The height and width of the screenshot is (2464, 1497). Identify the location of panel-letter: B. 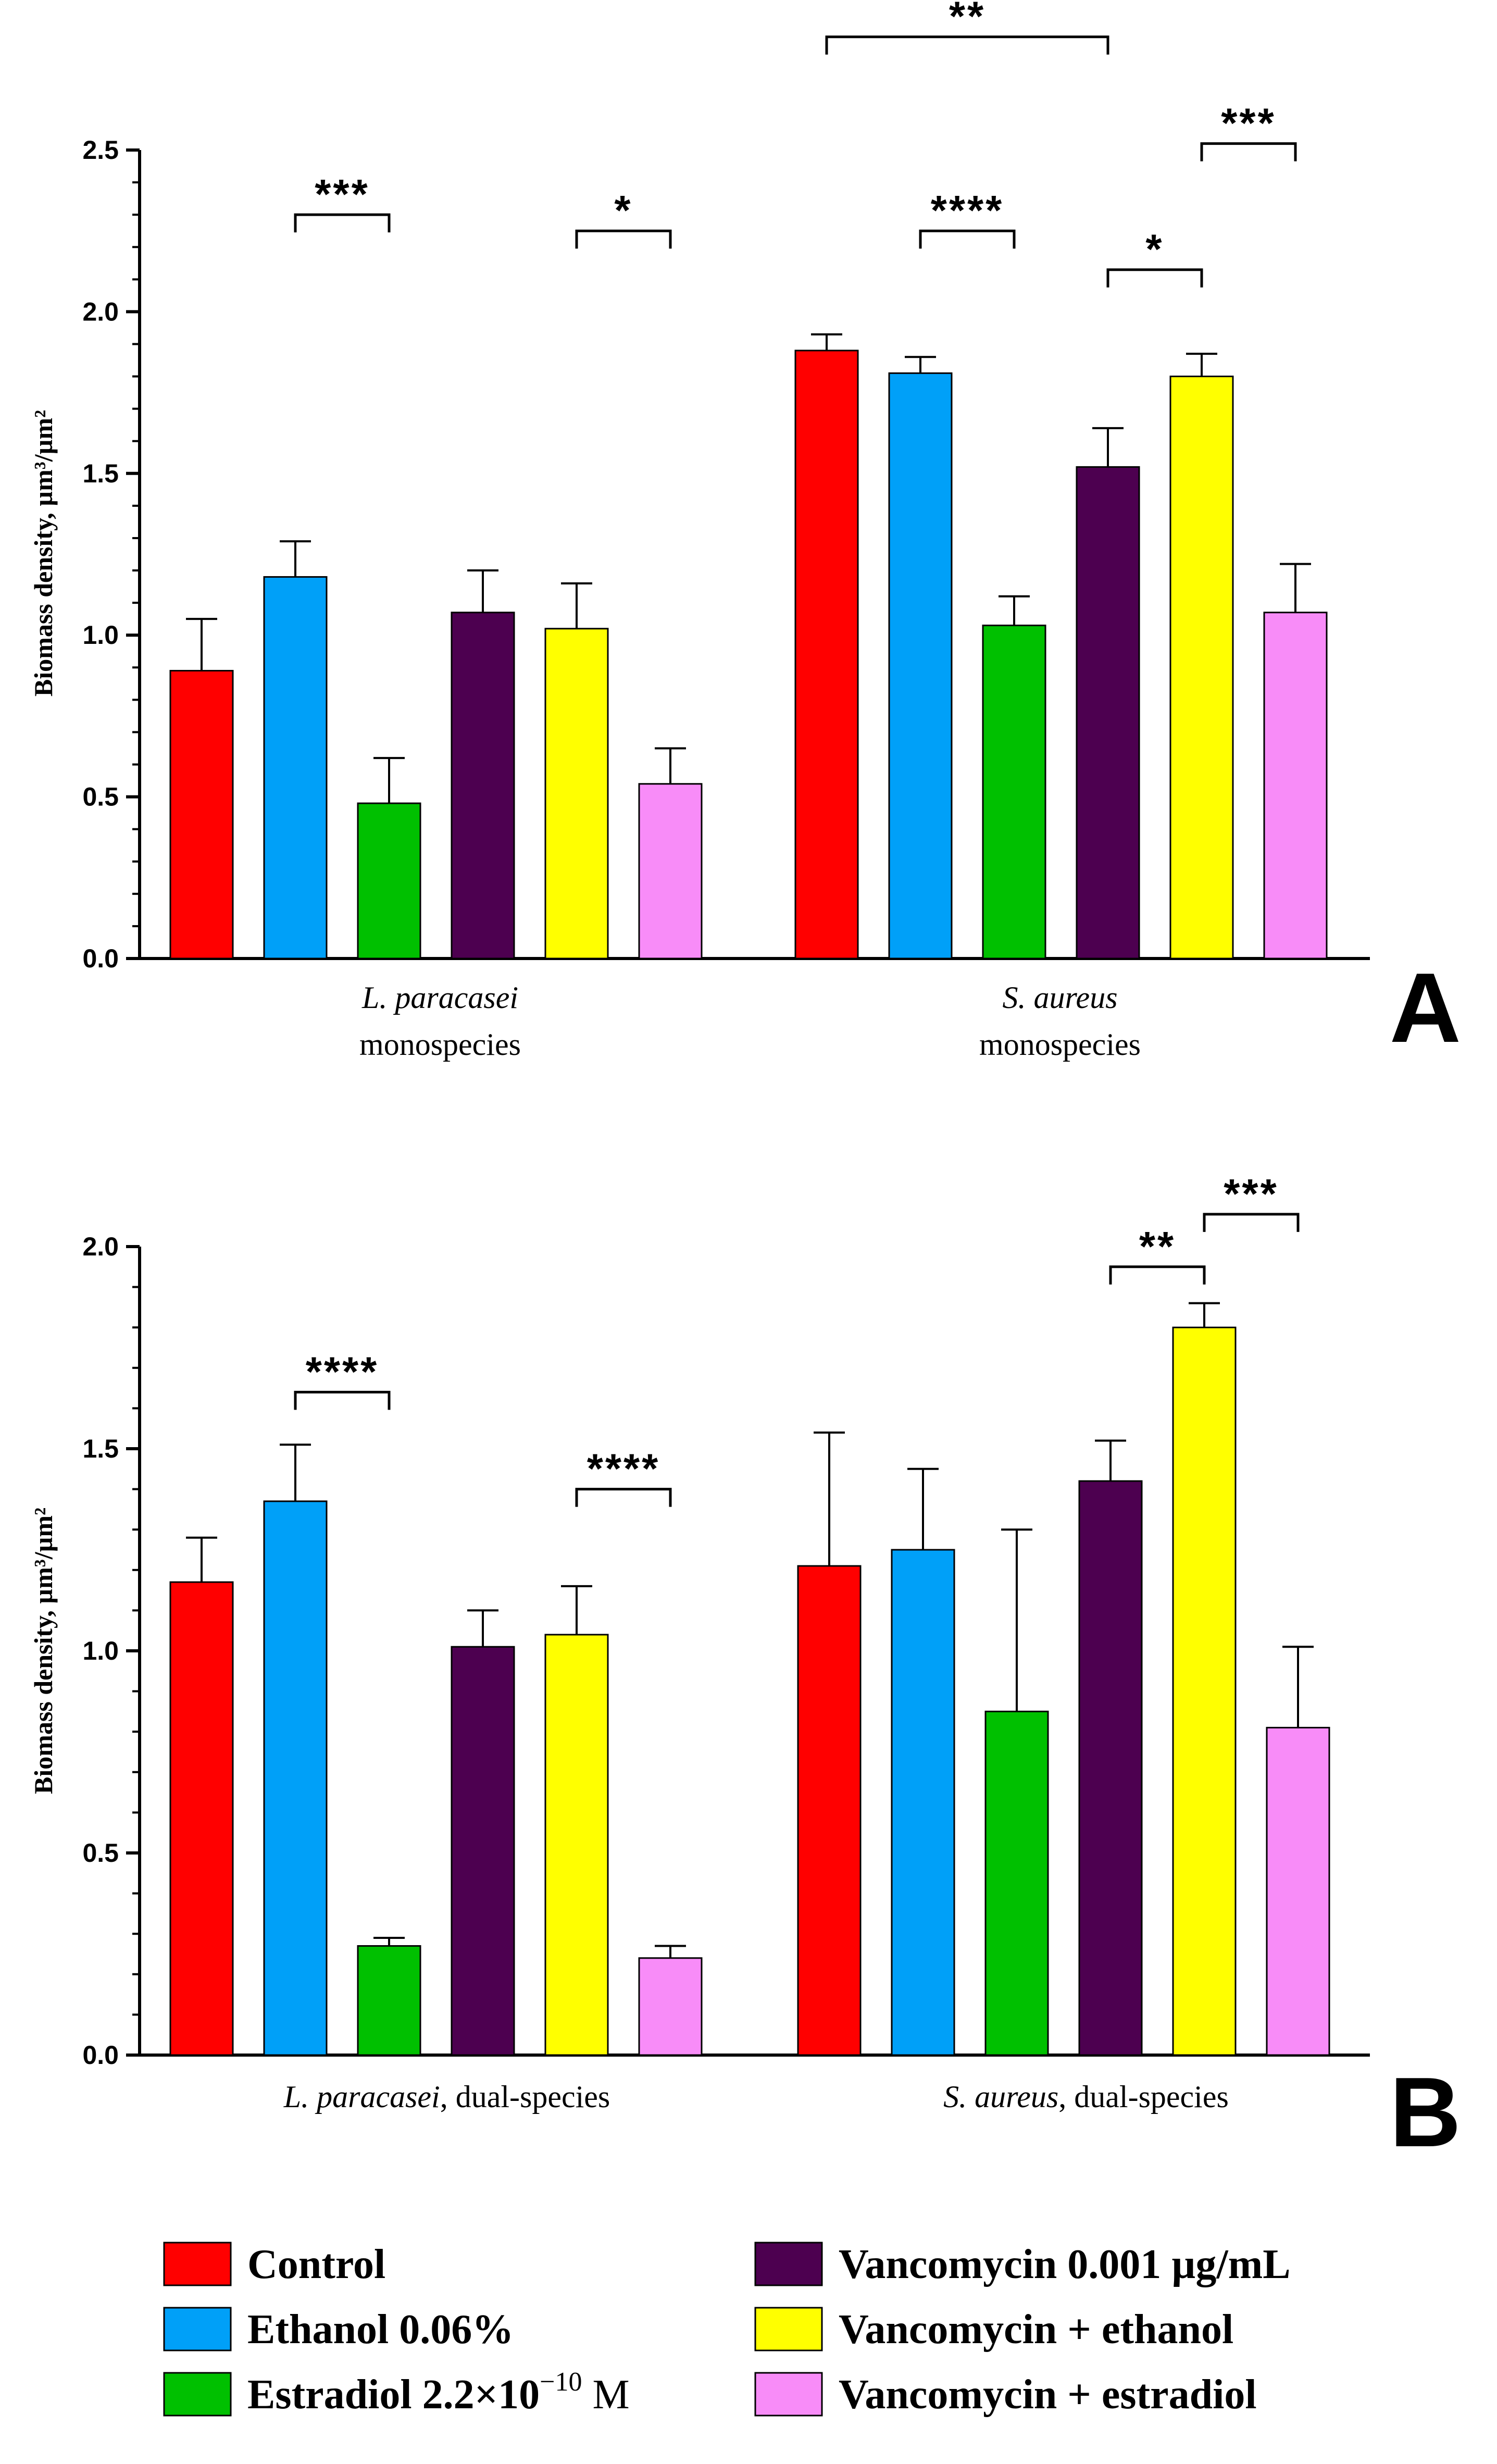
(1426, 2112).